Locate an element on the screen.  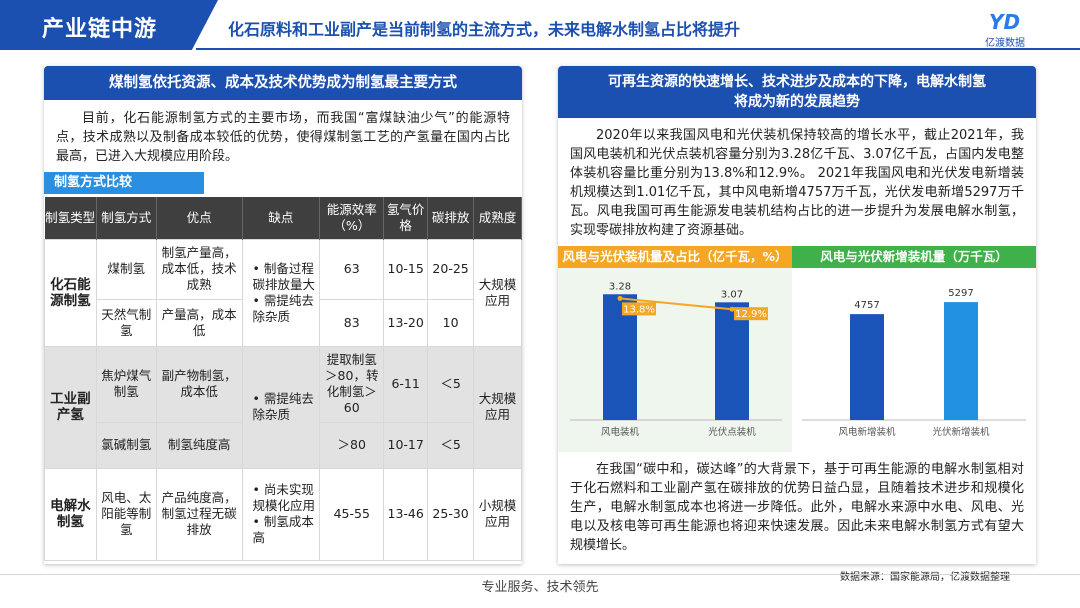
th-carbon: 碳排放 is located at coordinates (451, 218).